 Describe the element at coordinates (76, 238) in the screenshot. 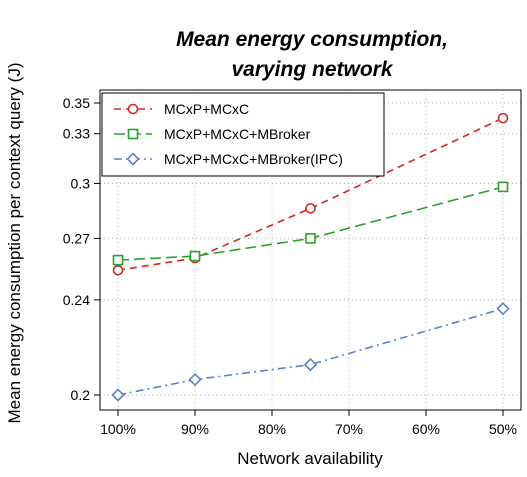

I see `y-tick-label: 0.27` at that location.